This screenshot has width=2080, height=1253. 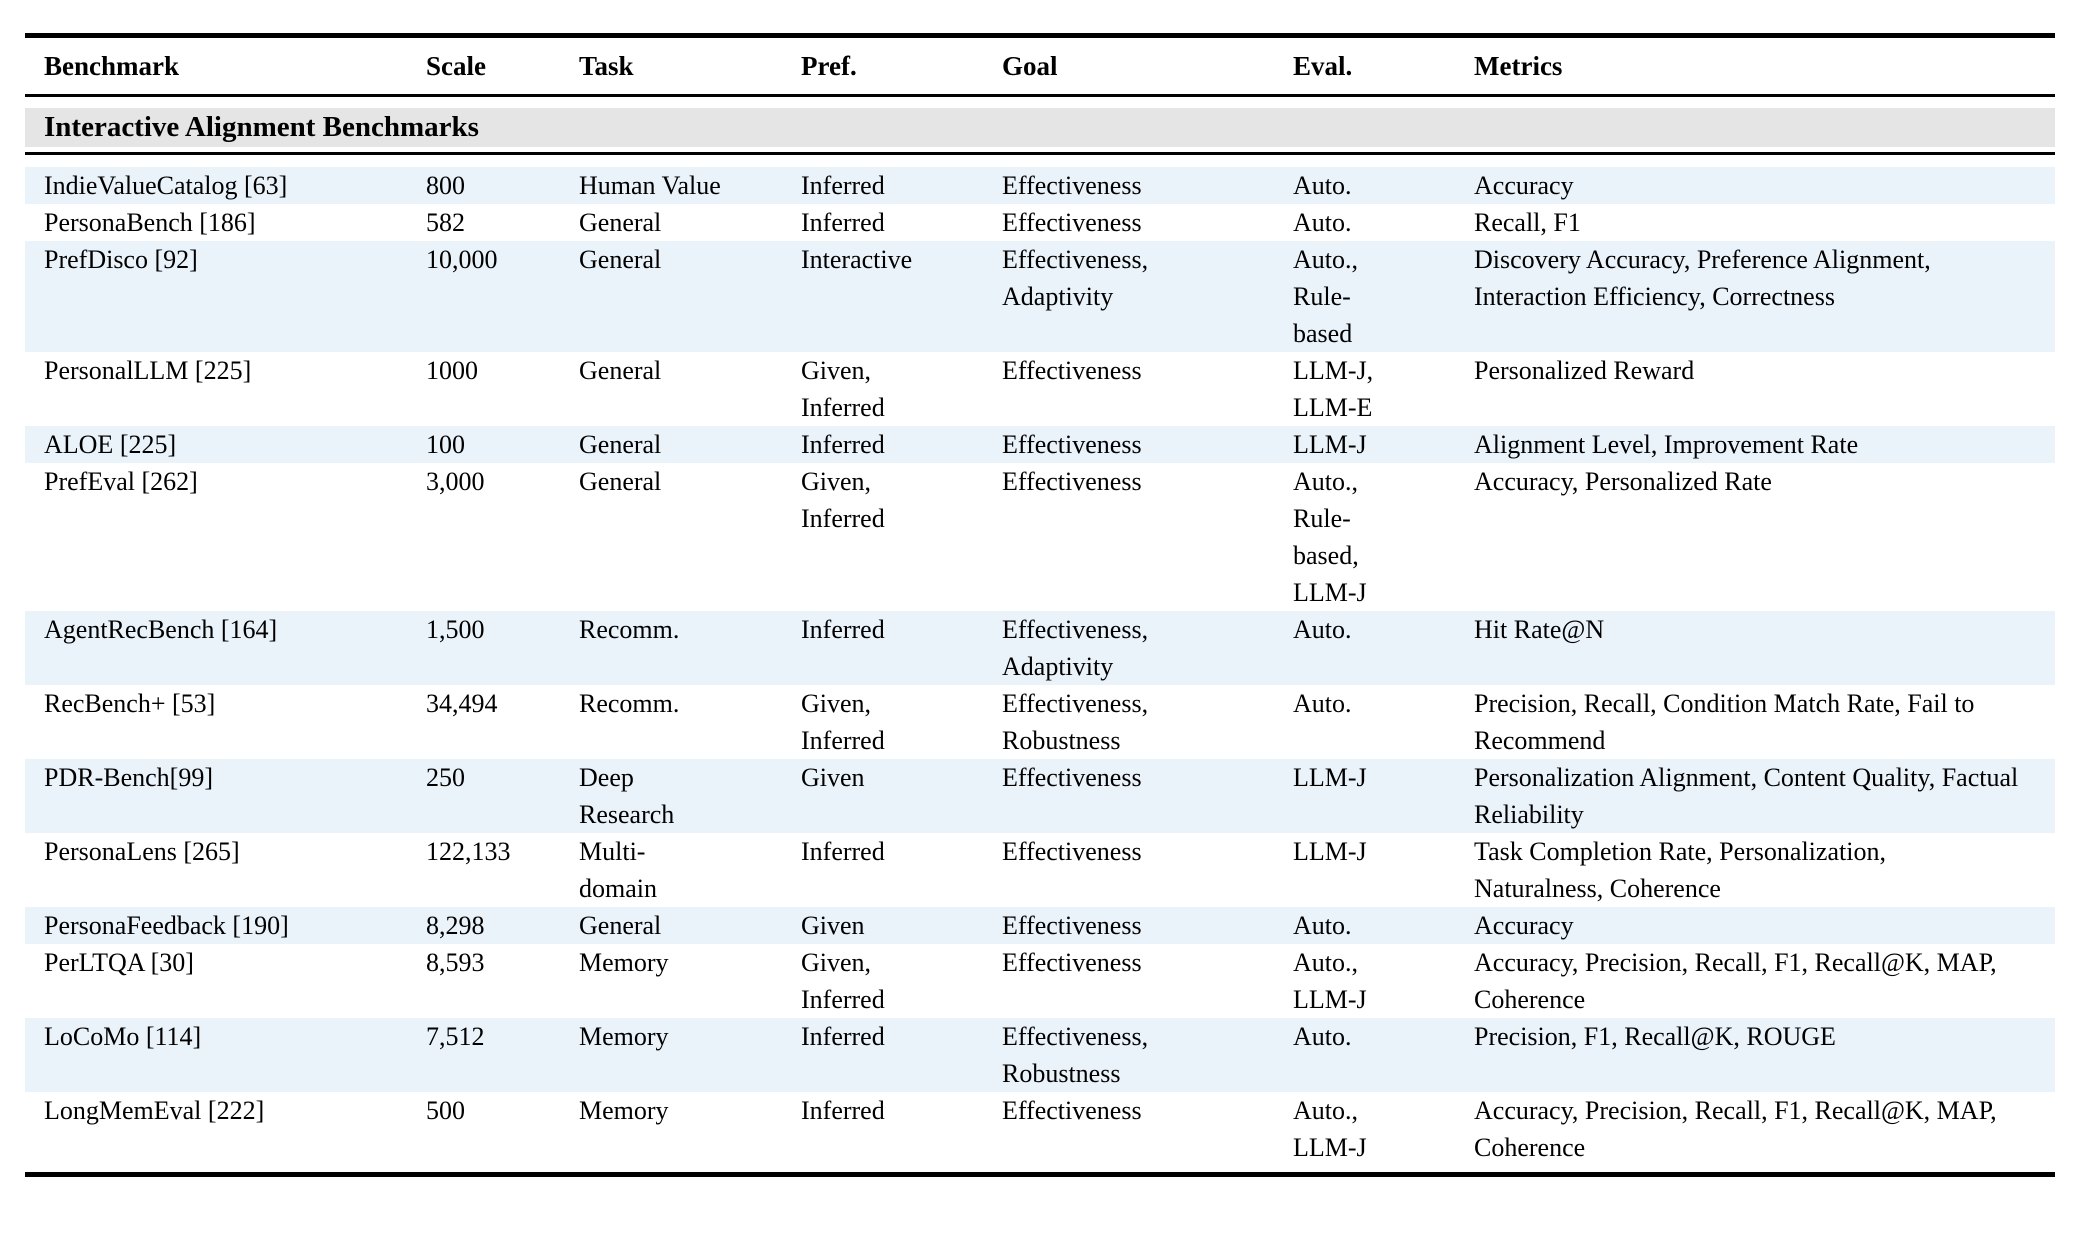 What do you see at coordinates (1040, 127) in the screenshot?
I see `section-title: Interactive Alignment Benchmarks` at bounding box center [1040, 127].